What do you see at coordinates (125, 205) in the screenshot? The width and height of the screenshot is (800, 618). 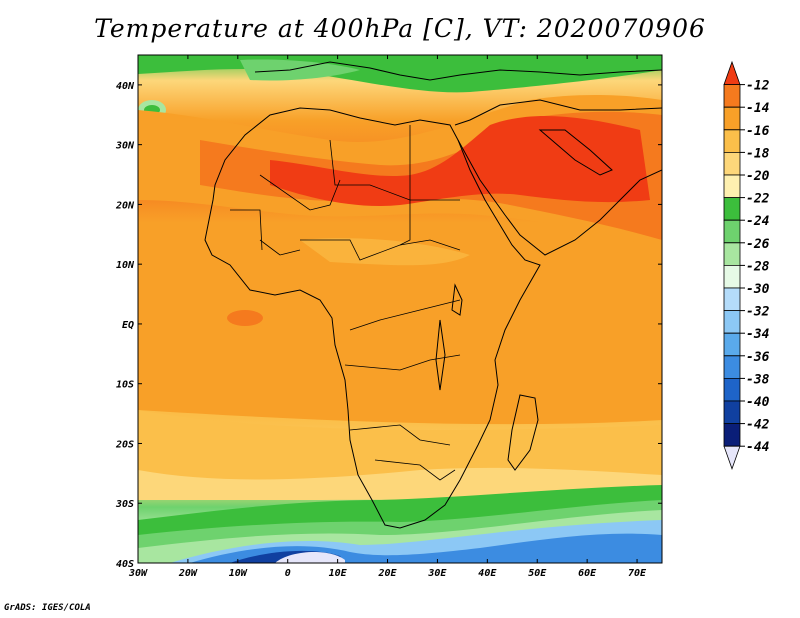 I see `lat-tick-label: 20N` at bounding box center [125, 205].